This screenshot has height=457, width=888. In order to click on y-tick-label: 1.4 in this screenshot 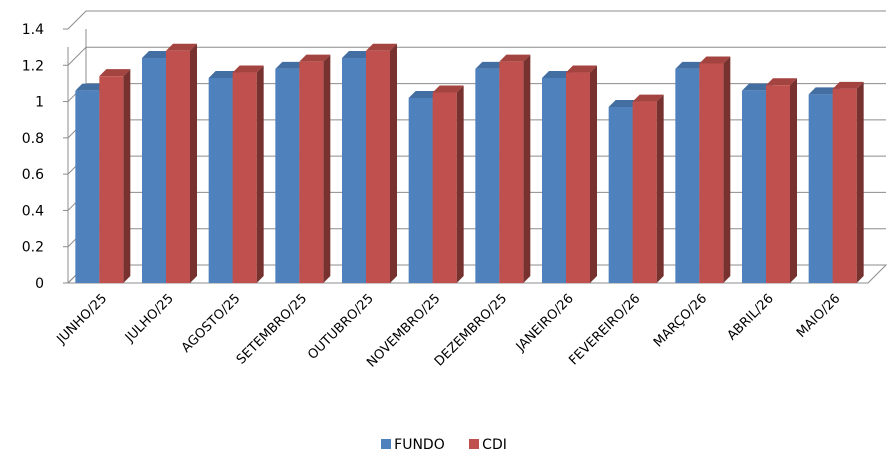, I will do `click(33, 30)`.